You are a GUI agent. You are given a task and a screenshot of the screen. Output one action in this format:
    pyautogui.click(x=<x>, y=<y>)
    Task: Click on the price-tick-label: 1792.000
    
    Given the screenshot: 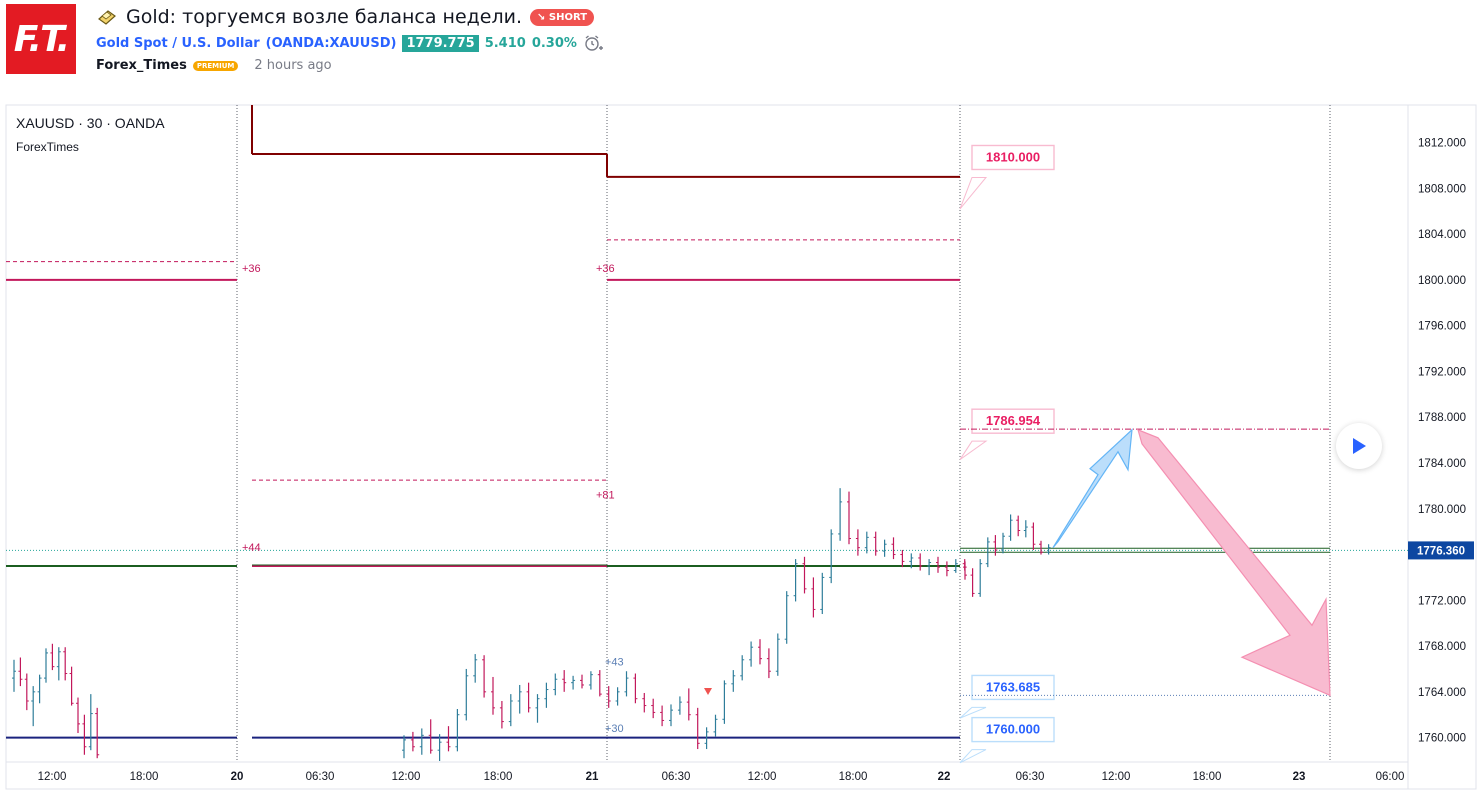 What is the action you would take?
    pyautogui.click(x=1442, y=372)
    